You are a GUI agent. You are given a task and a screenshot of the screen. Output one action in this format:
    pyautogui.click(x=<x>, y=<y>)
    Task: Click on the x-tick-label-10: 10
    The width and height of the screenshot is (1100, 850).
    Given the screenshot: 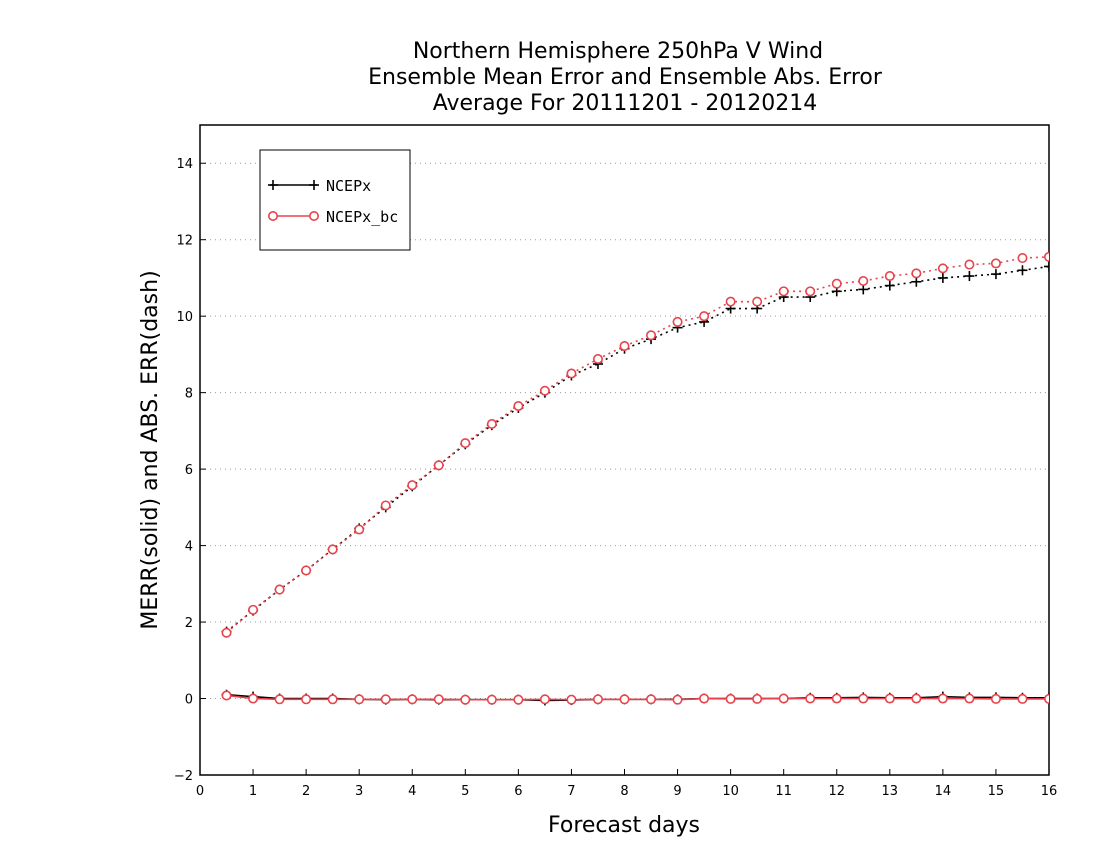 What is the action you would take?
    pyautogui.click(x=730, y=791)
    